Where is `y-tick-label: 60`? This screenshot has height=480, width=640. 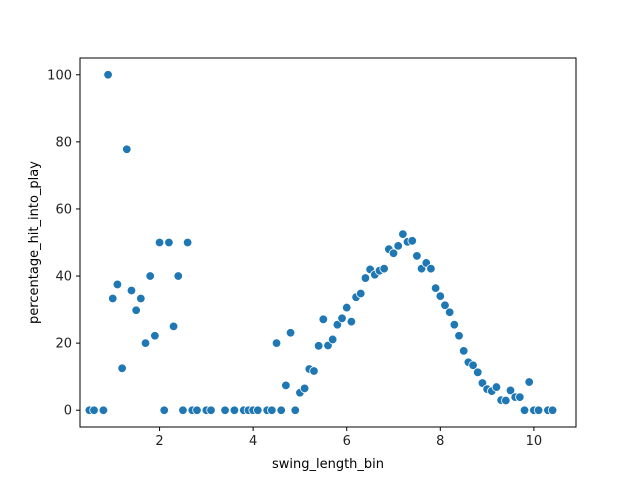
y-tick-label: 60 is located at coordinates (63, 209).